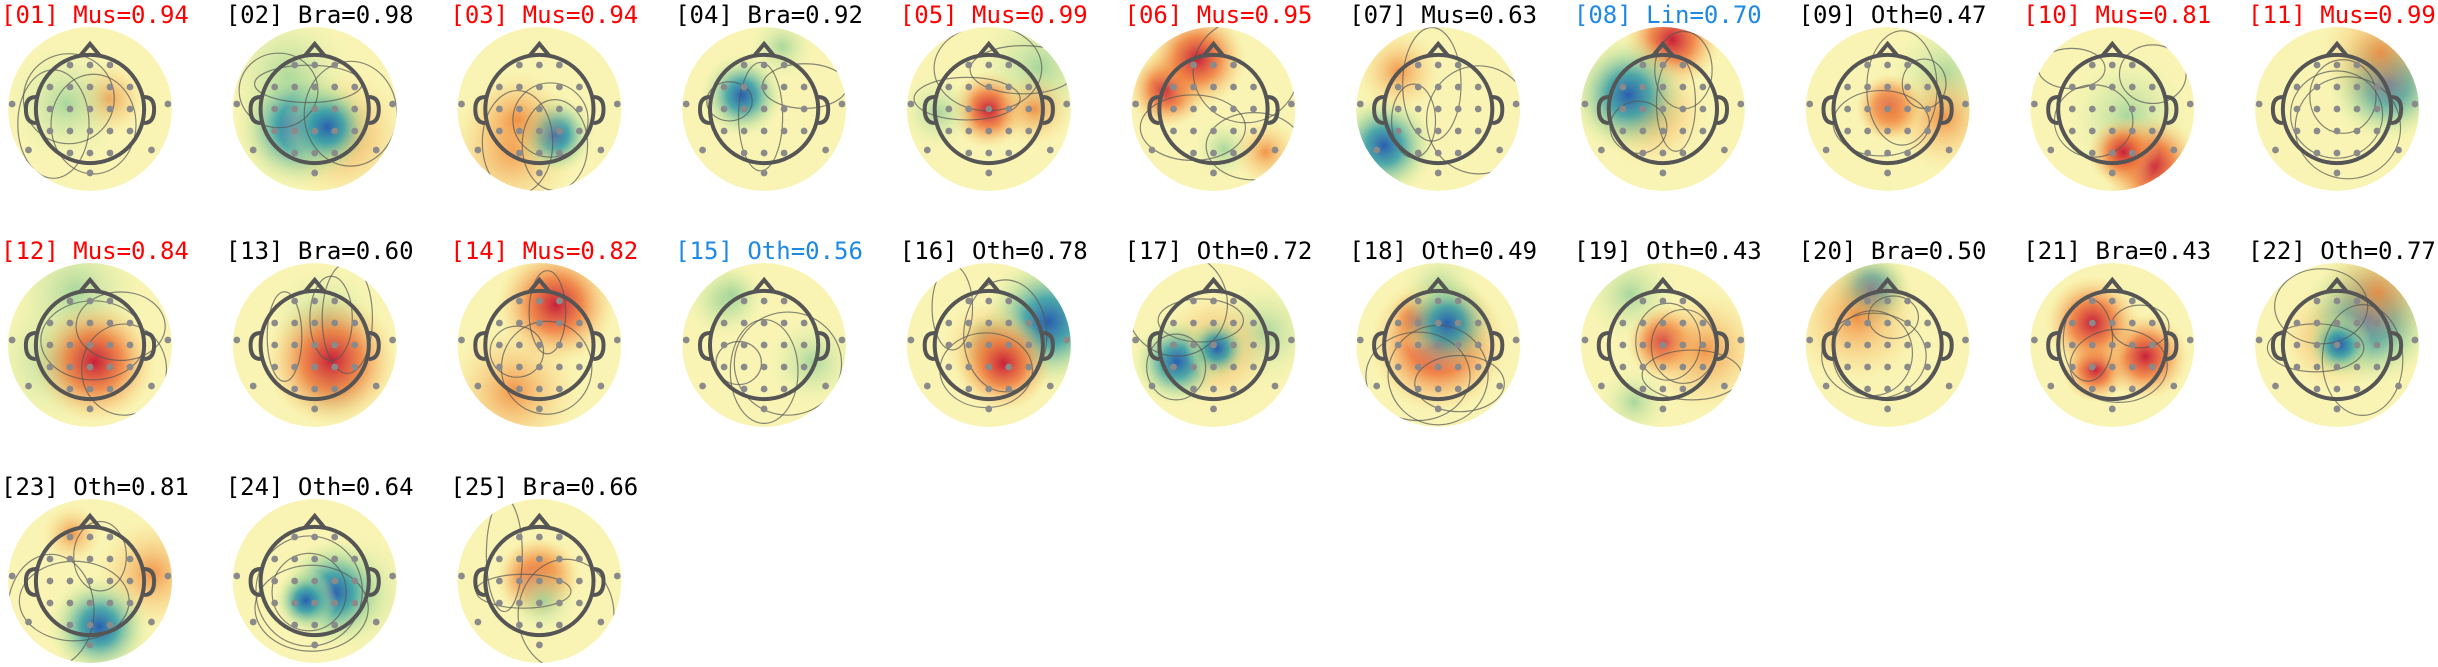 This screenshot has height=667, width=2438. What do you see at coordinates (1668, 15) in the screenshot?
I see `component-label: [08] Lin=0.70` at bounding box center [1668, 15].